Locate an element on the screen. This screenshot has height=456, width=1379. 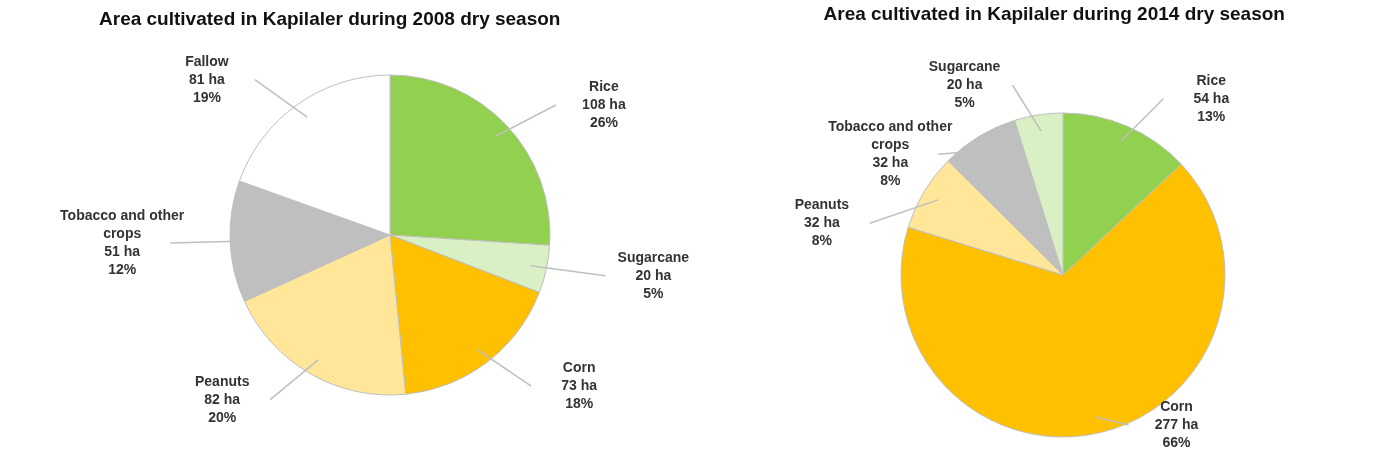
slice-label: Peanuts is located at coordinates (222, 380).